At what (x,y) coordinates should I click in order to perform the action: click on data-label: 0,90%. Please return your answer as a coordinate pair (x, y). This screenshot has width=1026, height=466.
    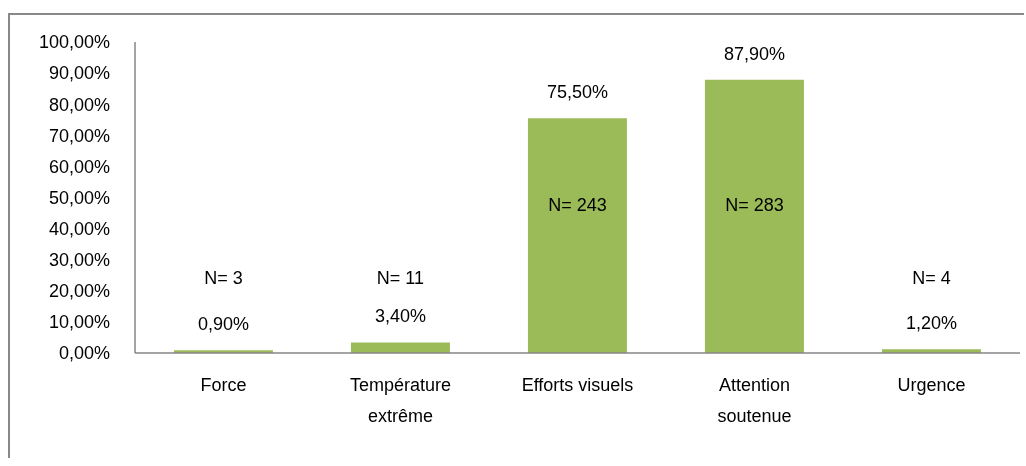
    Looking at the image, I should click on (223, 324).